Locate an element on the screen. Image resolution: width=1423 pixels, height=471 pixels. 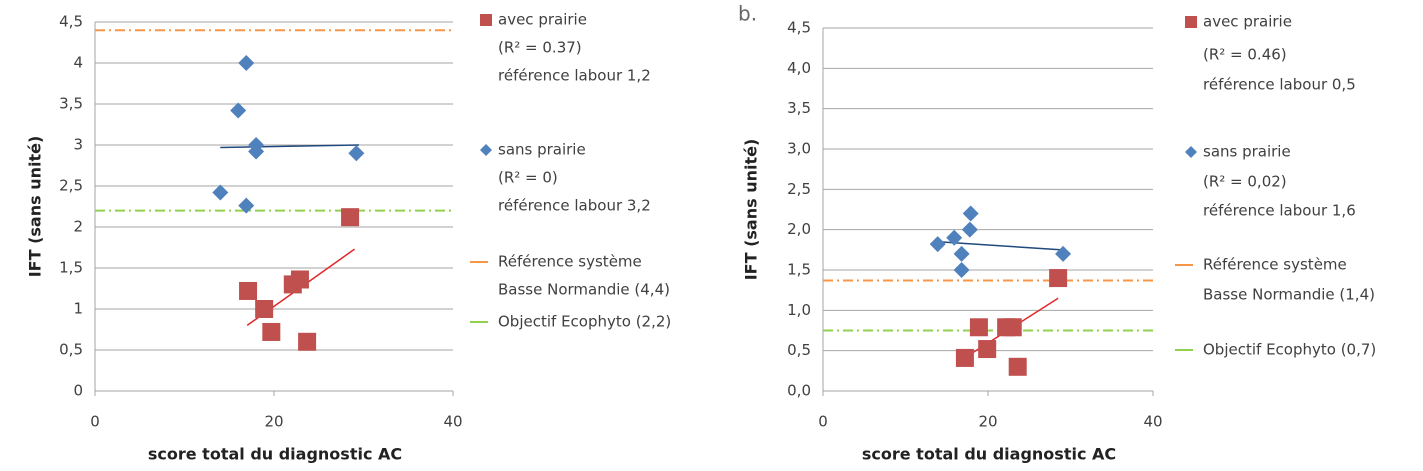
legend-reference: référence labour 1,6 is located at coordinates (1279, 211).